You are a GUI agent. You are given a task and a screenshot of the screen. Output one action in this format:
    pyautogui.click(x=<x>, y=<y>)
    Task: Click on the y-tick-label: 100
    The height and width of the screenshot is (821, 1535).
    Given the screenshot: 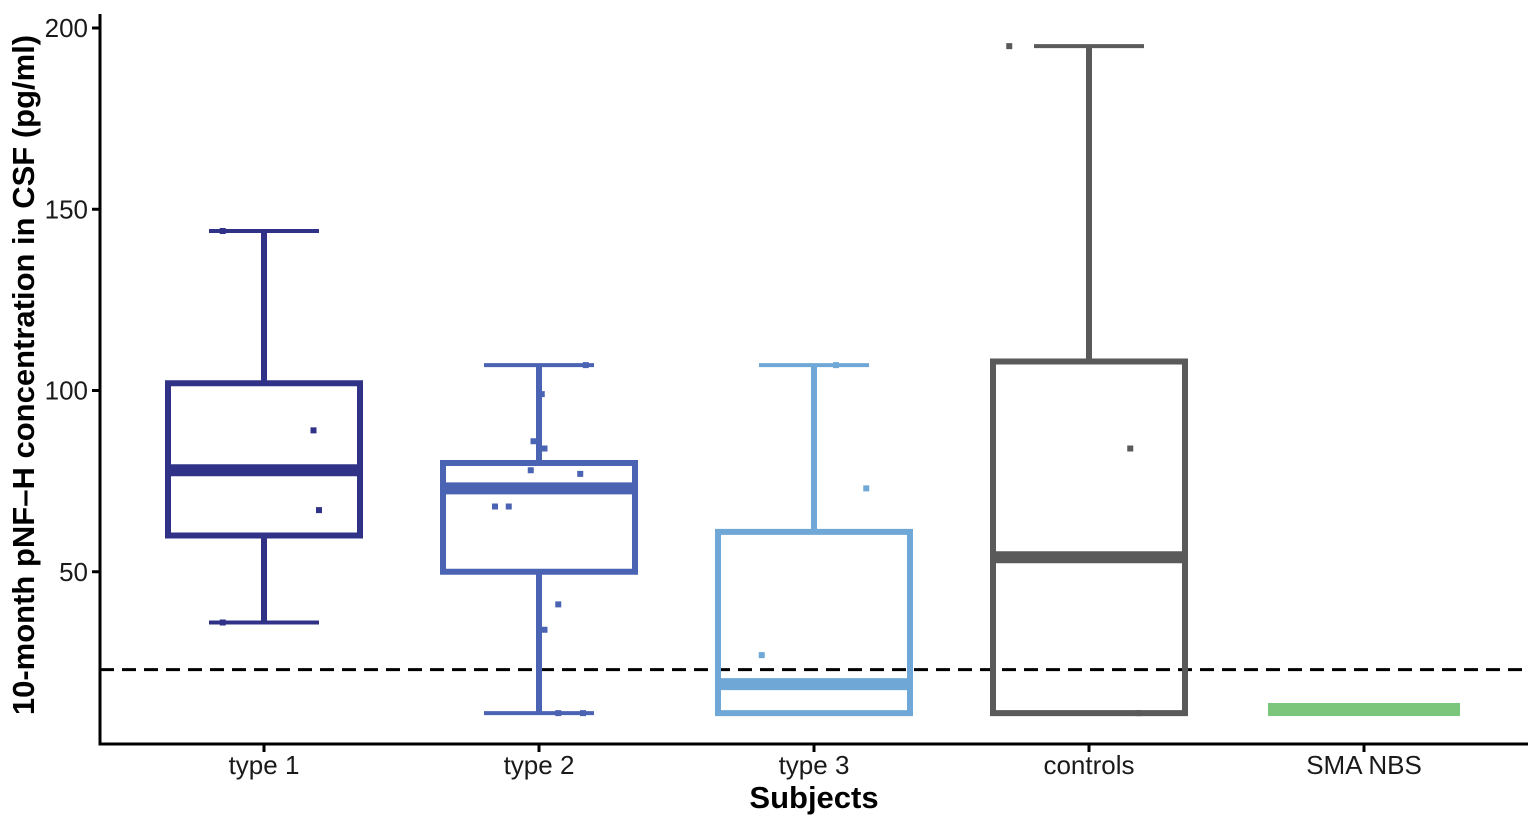 What is the action you would take?
    pyautogui.click(x=66, y=391)
    